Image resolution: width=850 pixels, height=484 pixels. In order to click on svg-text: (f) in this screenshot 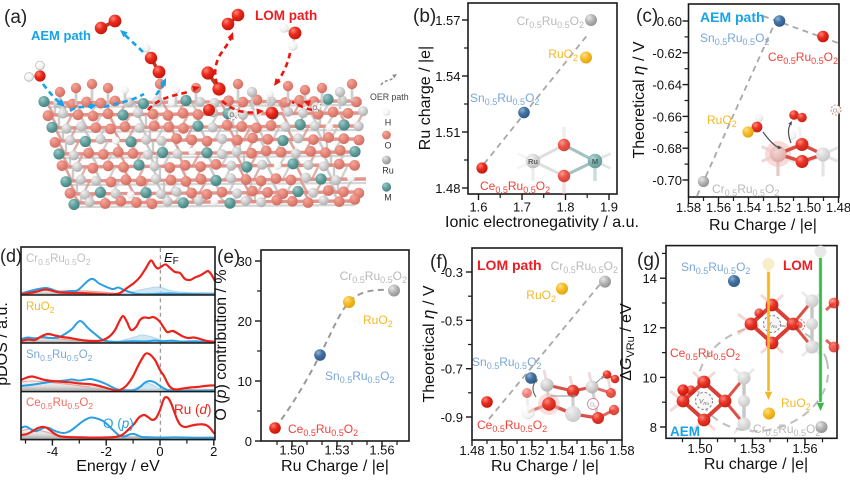, I will do `click(439, 262)`.